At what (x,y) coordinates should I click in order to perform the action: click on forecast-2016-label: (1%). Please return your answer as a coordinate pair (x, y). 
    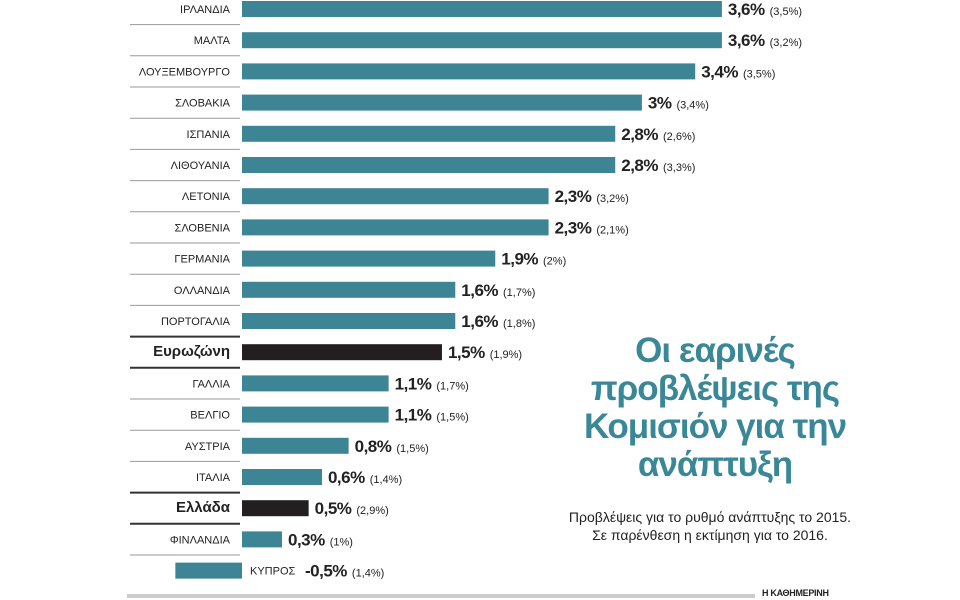
    Looking at the image, I should click on (341, 542).